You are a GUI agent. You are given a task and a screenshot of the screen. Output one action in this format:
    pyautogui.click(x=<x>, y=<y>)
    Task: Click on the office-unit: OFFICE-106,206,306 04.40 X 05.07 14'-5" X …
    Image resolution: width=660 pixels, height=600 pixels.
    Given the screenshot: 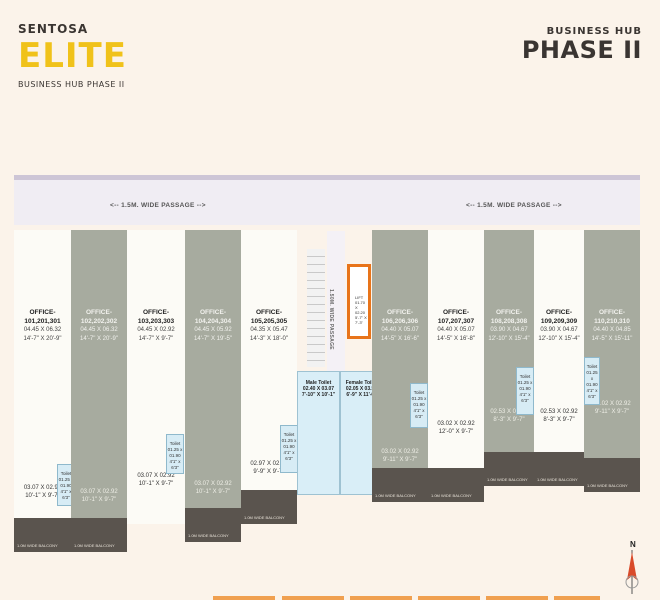 What is the action you would take?
    pyautogui.click(x=400, y=366)
    